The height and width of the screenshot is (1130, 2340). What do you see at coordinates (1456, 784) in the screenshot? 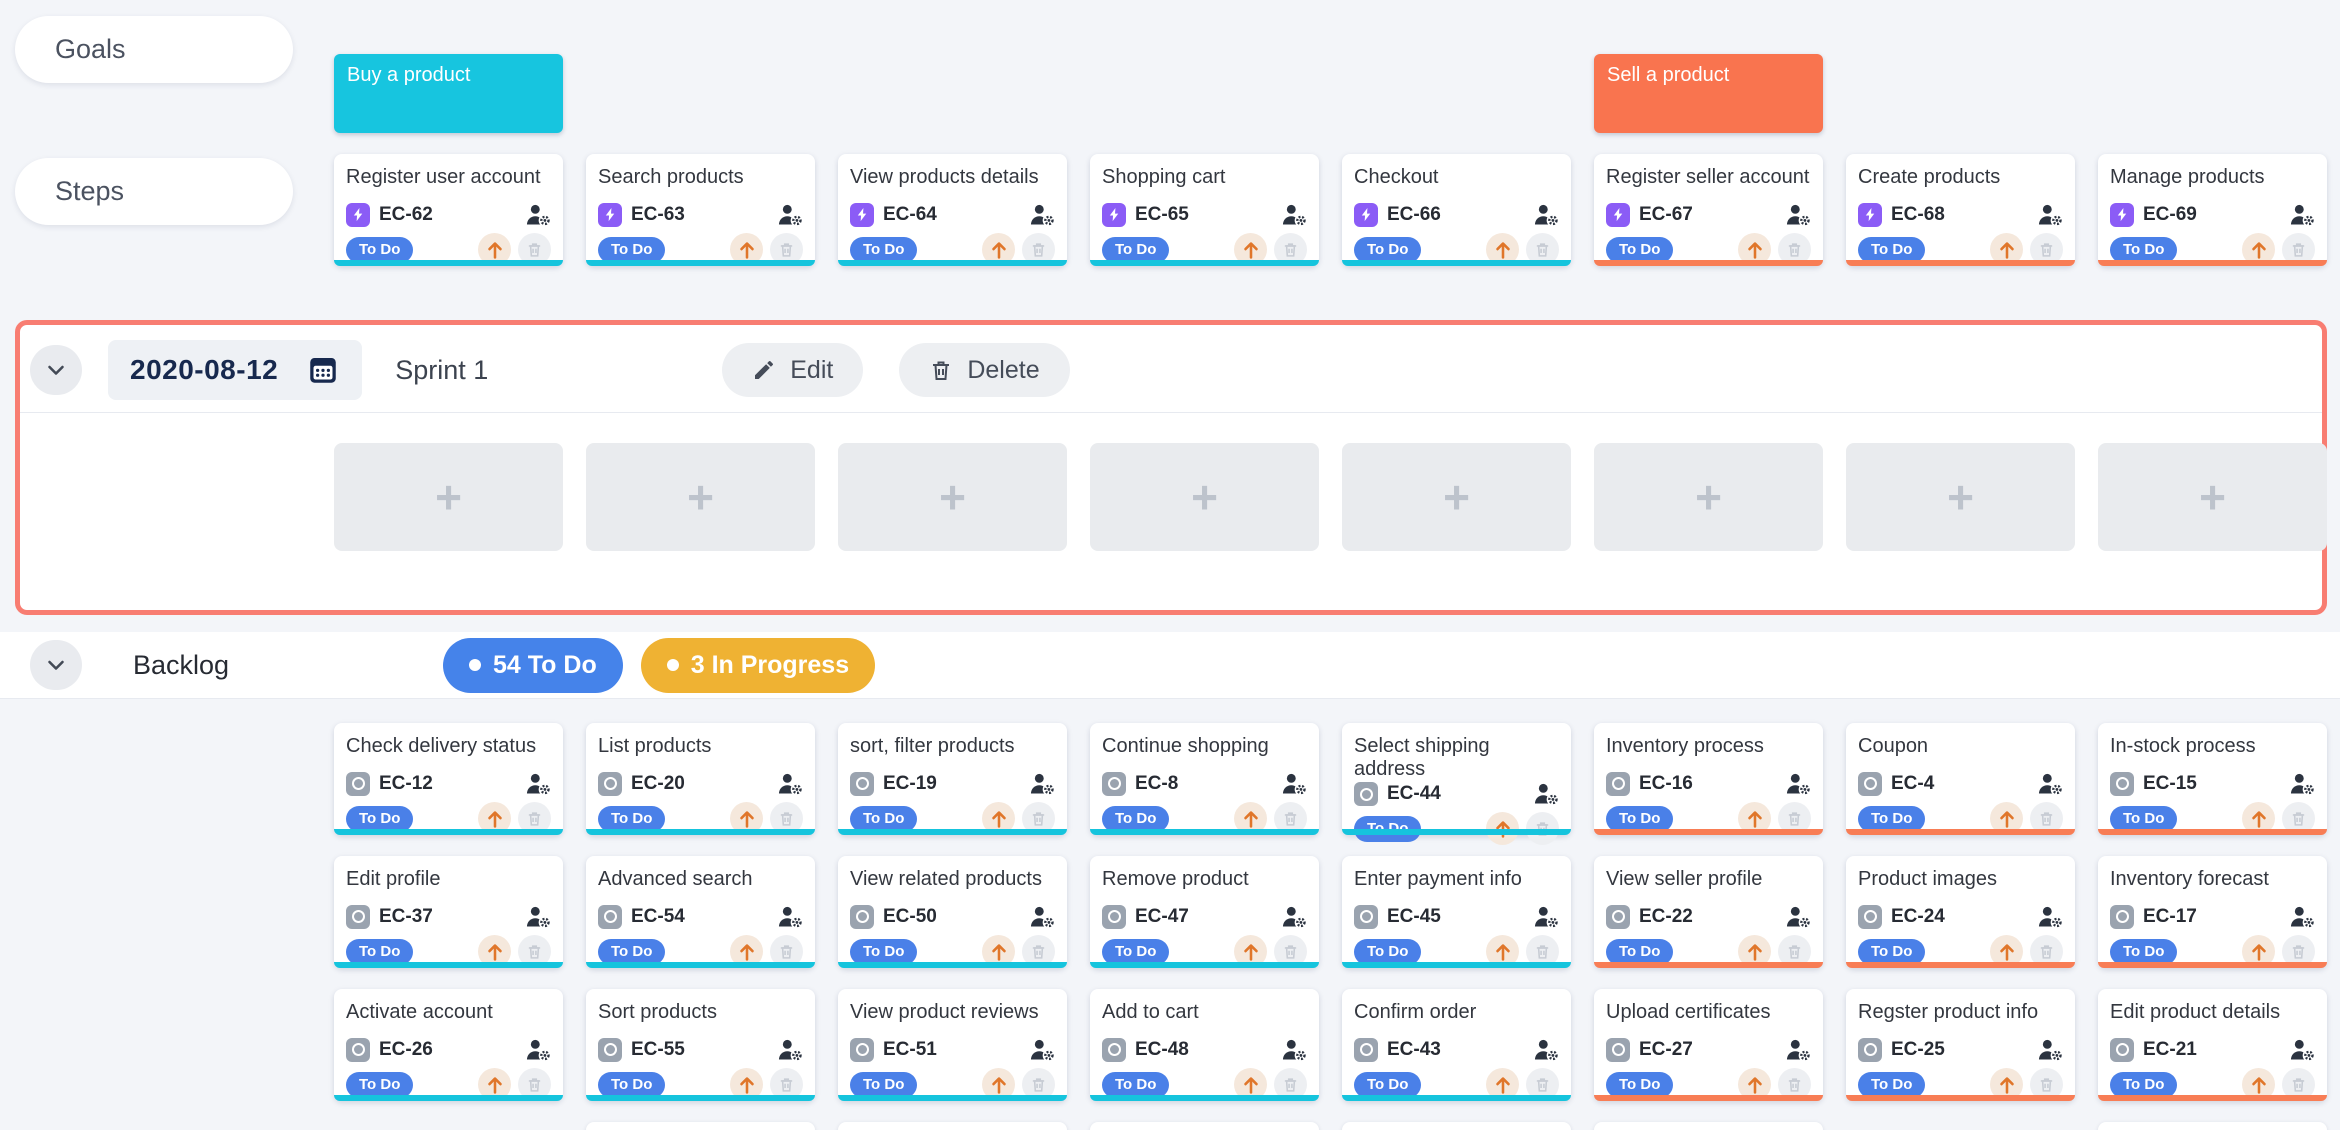
I see `story-card: Select shipping address EC-44 To Do` at bounding box center [1456, 784].